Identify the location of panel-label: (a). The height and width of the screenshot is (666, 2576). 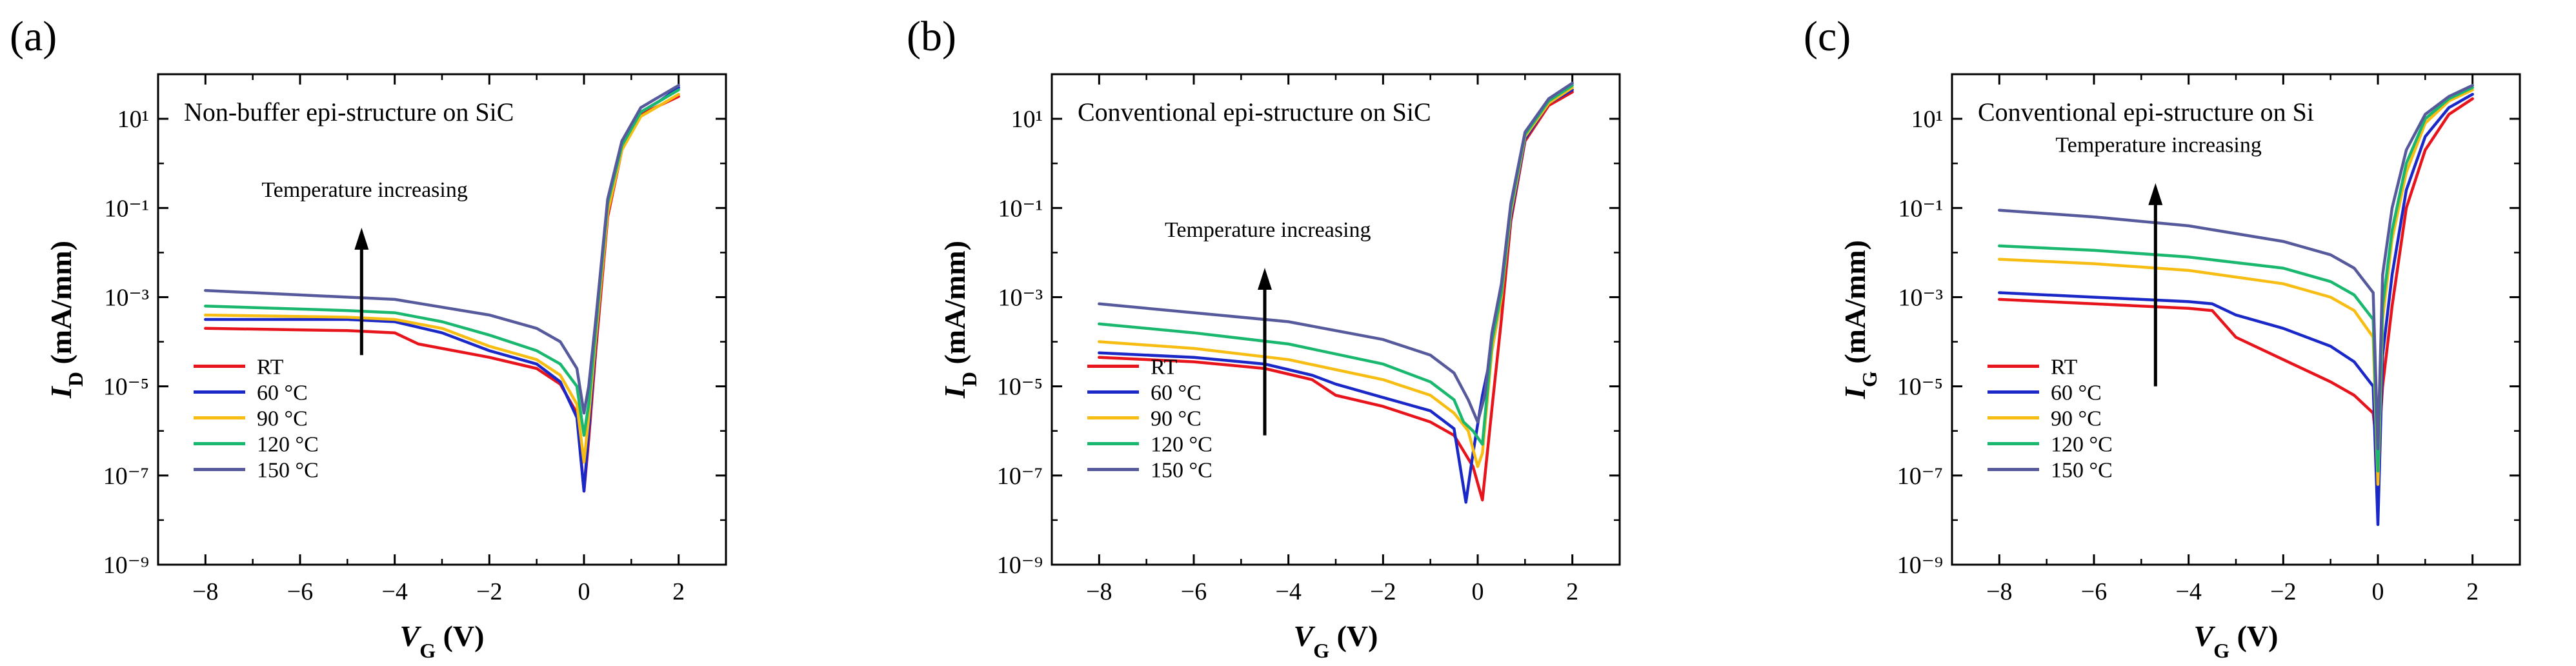
(33, 36).